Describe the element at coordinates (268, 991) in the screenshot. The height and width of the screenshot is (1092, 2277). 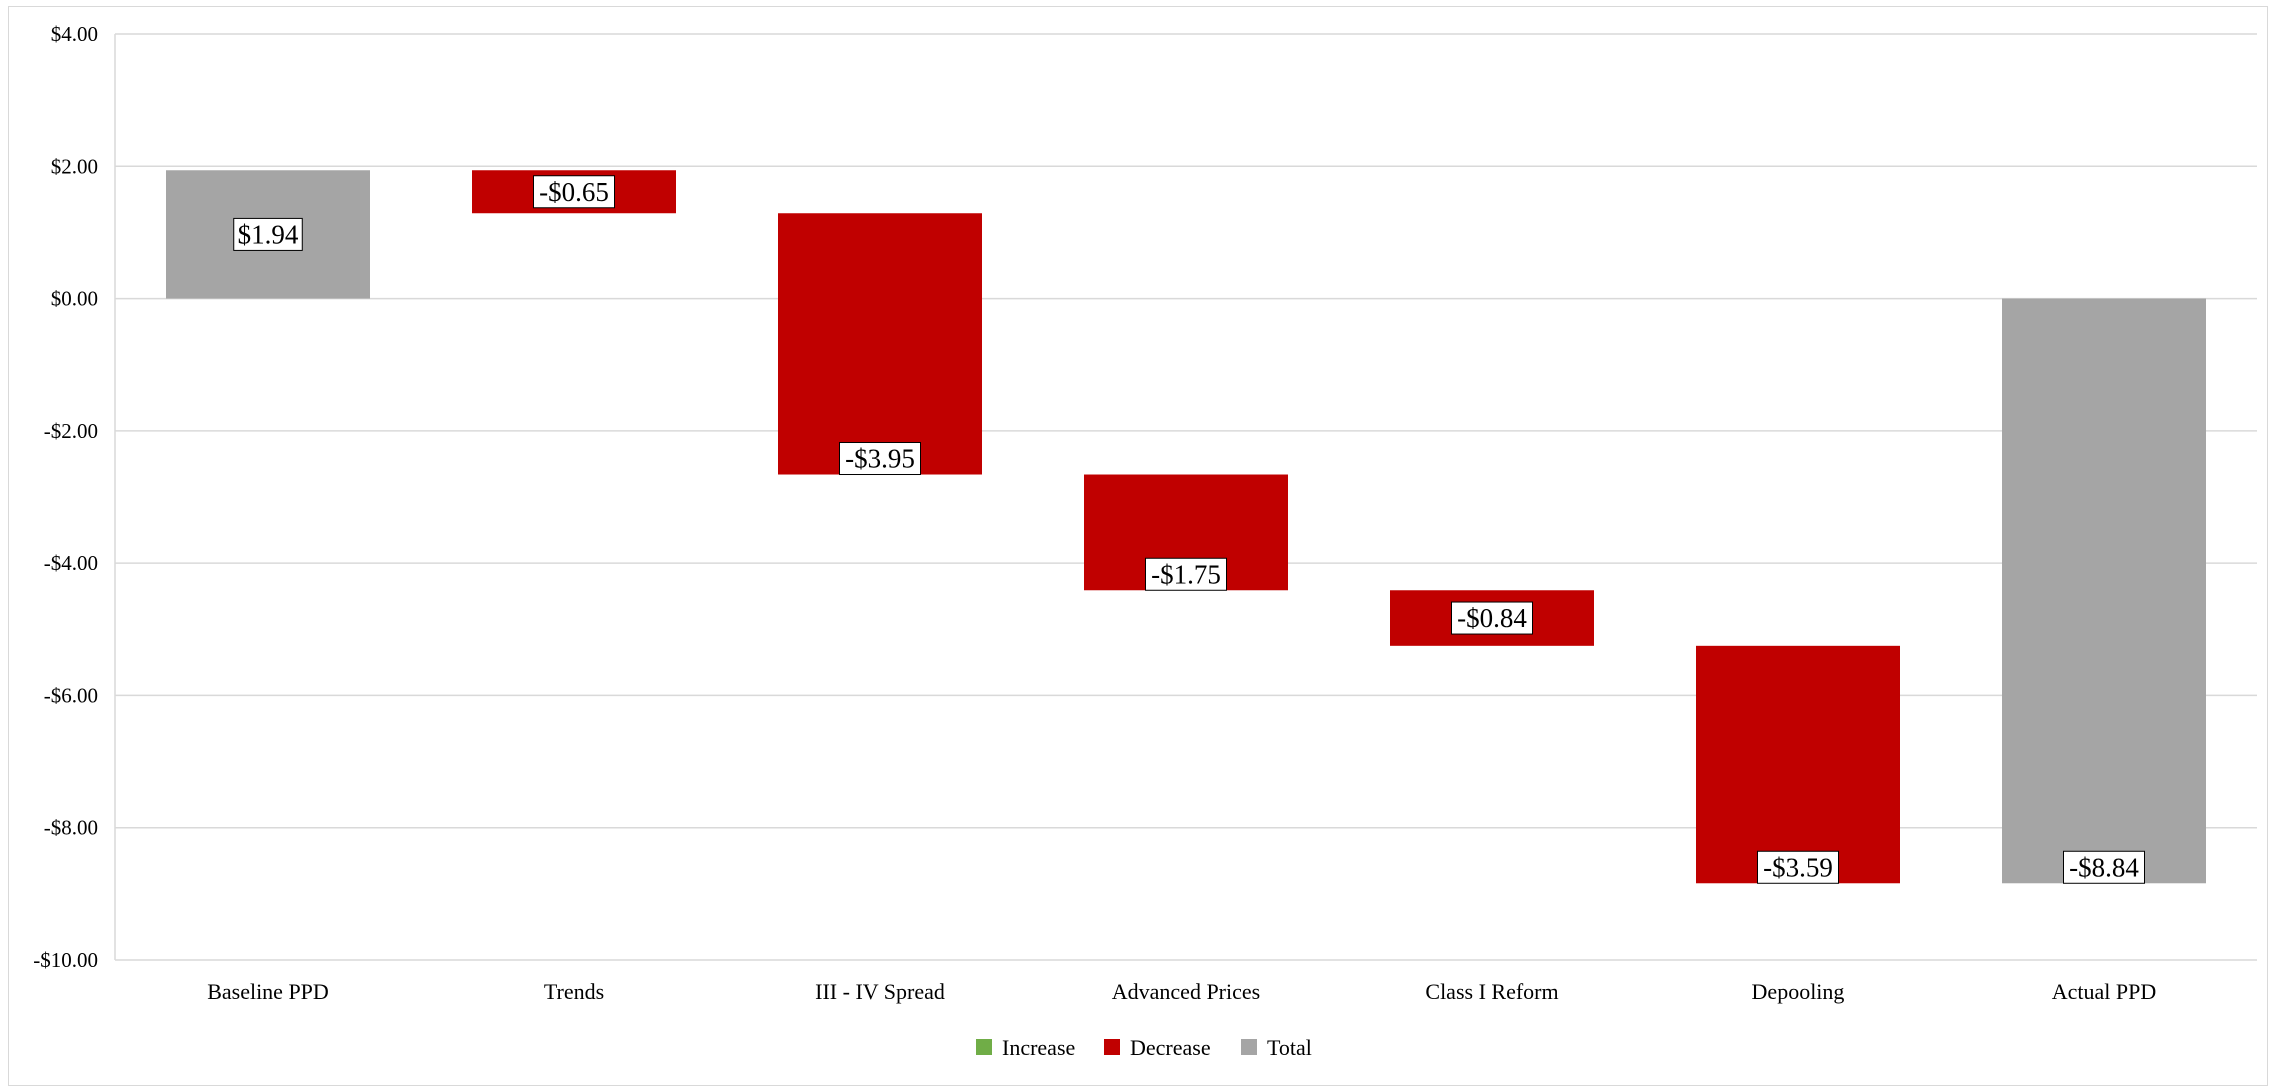
I see `x-category-label: Baseline PPD` at that location.